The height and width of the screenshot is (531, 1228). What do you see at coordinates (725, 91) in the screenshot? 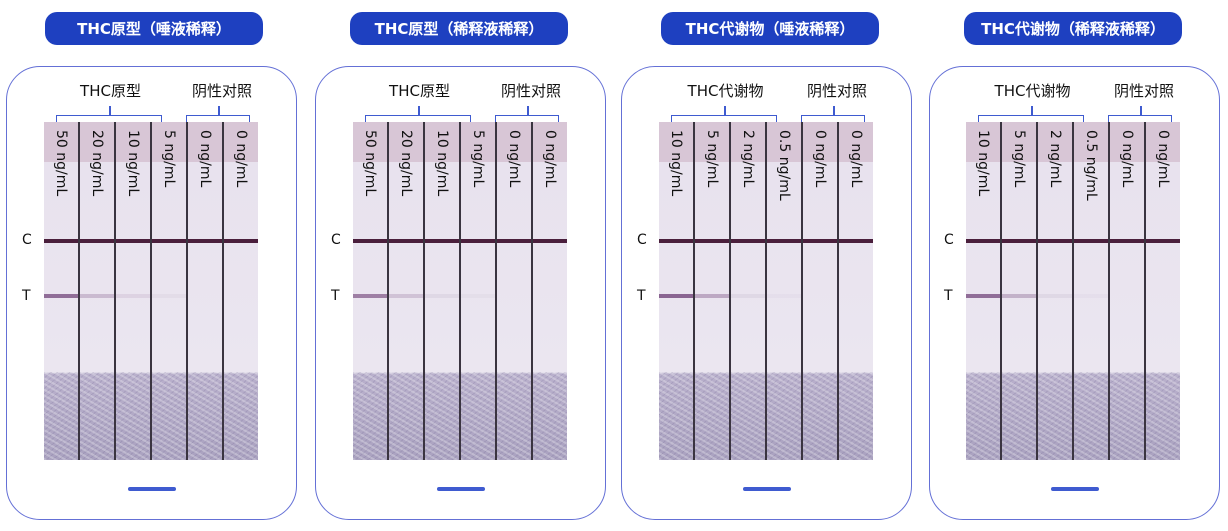
I see `analyte-group-label: THC代谢物` at bounding box center [725, 91].